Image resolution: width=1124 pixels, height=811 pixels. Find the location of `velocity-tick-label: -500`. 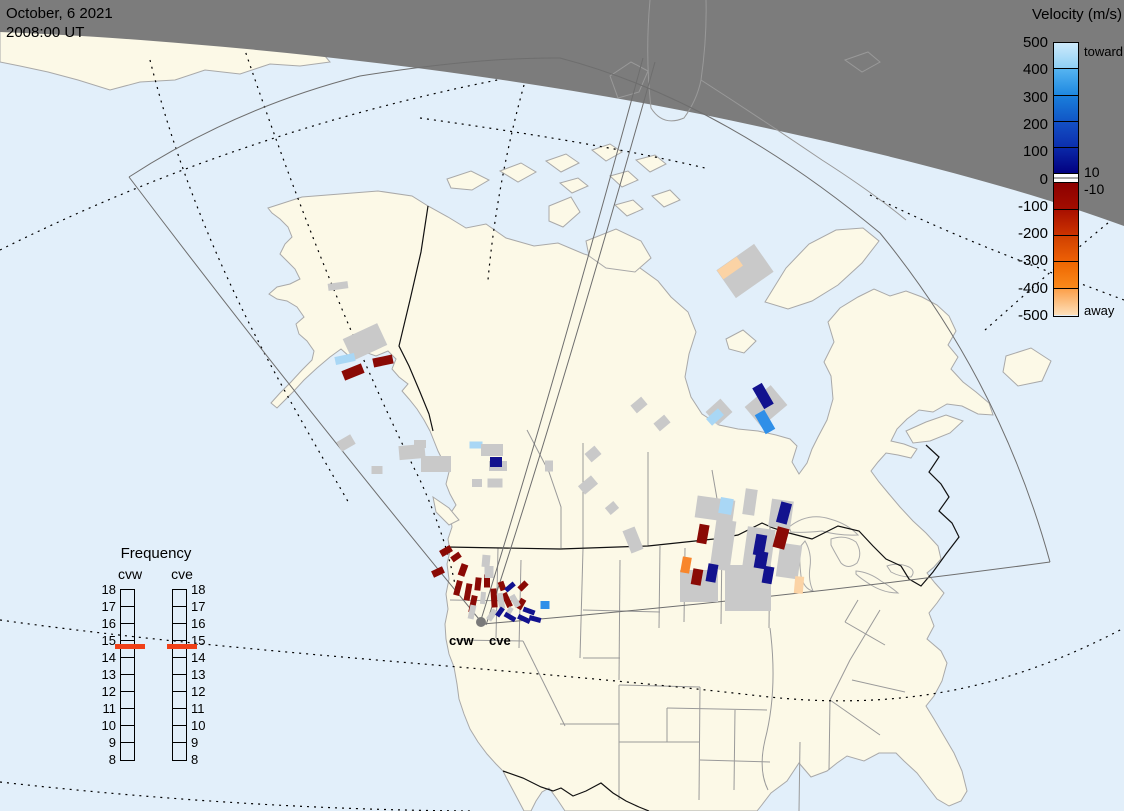

velocity-tick-label: -500 is located at coordinates (1032, 315).